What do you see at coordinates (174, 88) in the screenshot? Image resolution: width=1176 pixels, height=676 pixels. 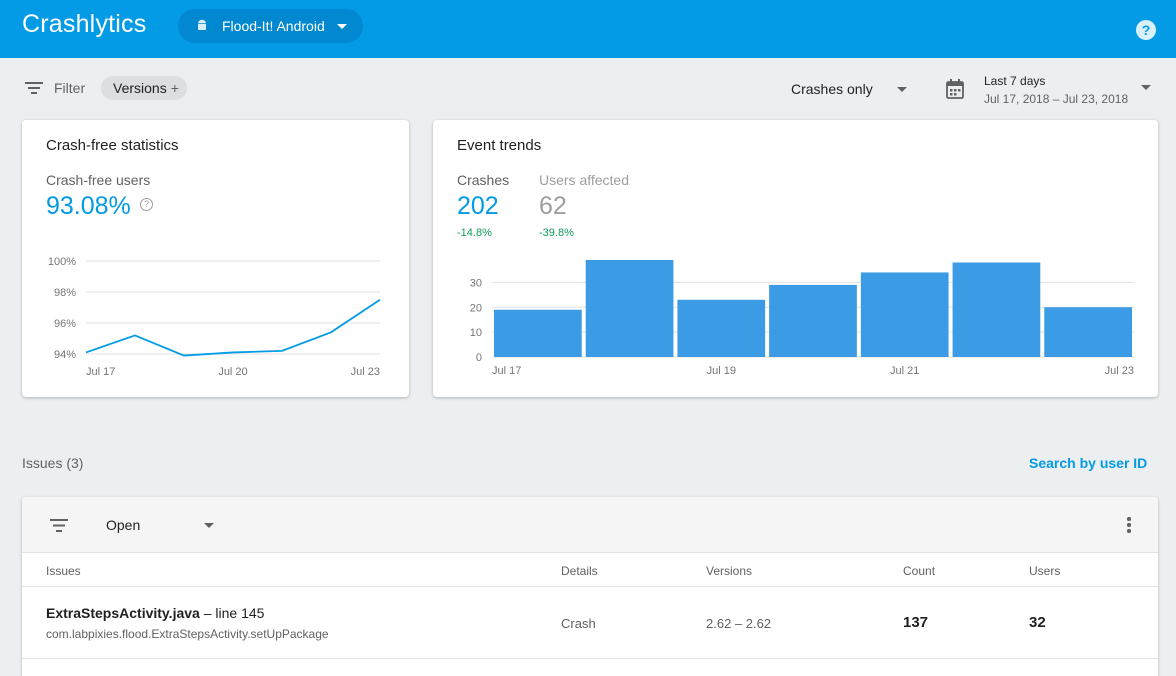 I see `plus-icon: +` at bounding box center [174, 88].